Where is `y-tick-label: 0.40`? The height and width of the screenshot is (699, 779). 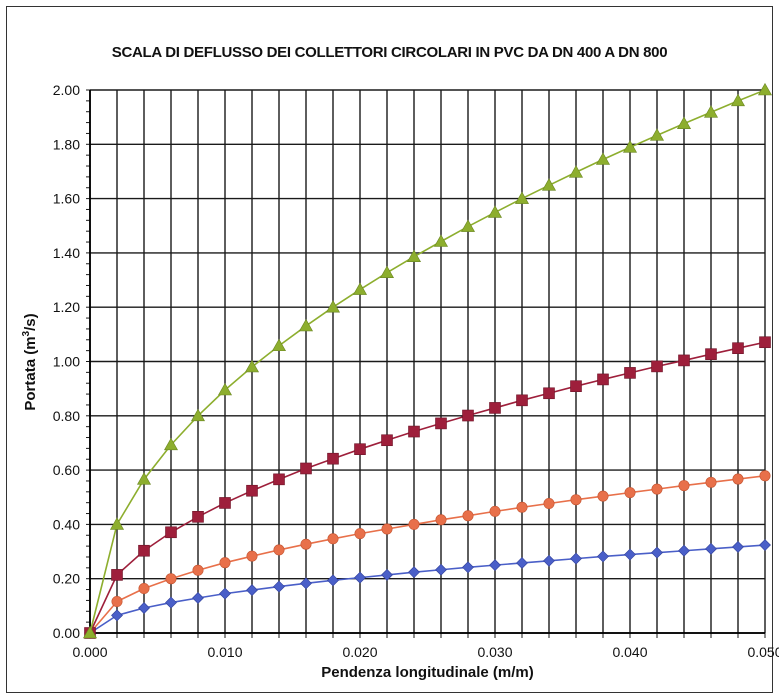 y-tick-label: 0.40 is located at coordinates (66, 524).